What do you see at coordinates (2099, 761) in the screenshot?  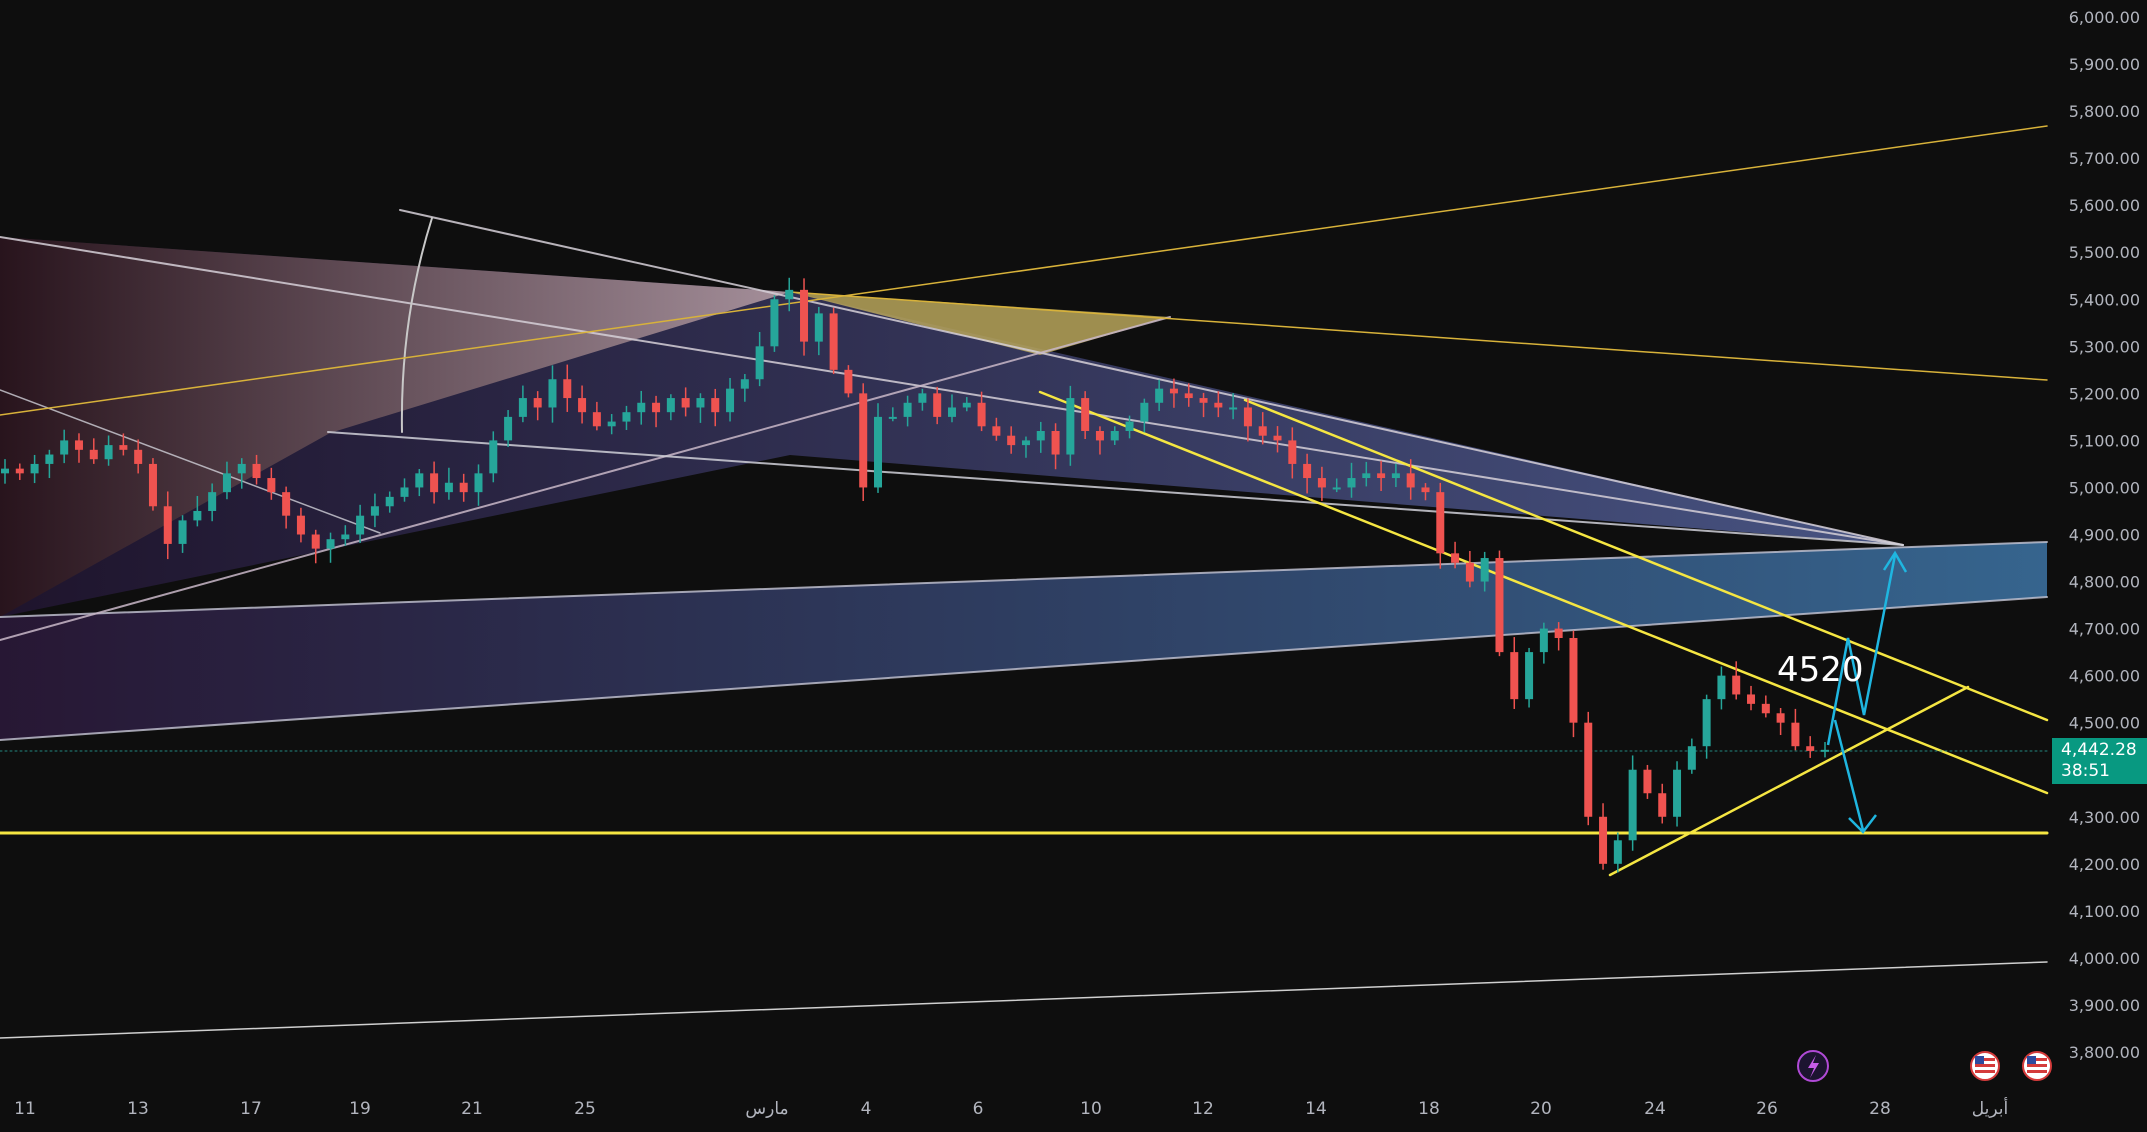 I see `current-price-label: 4,442.28 38:51` at bounding box center [2099, 761].